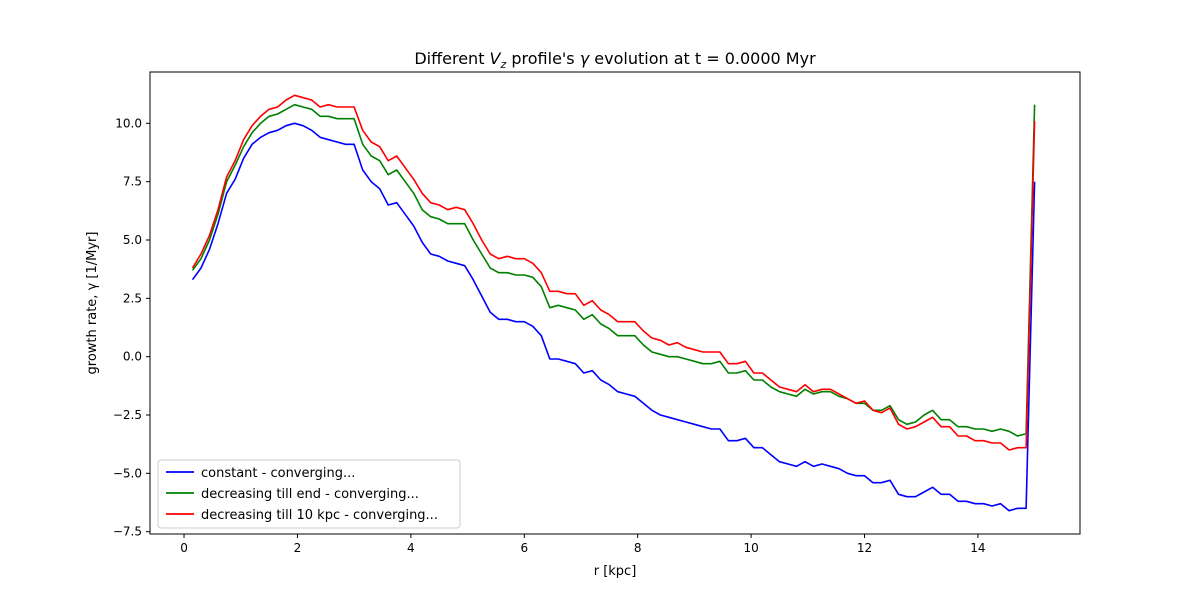  I want to click on y-tick-label: −7.5, so click(127, 532).